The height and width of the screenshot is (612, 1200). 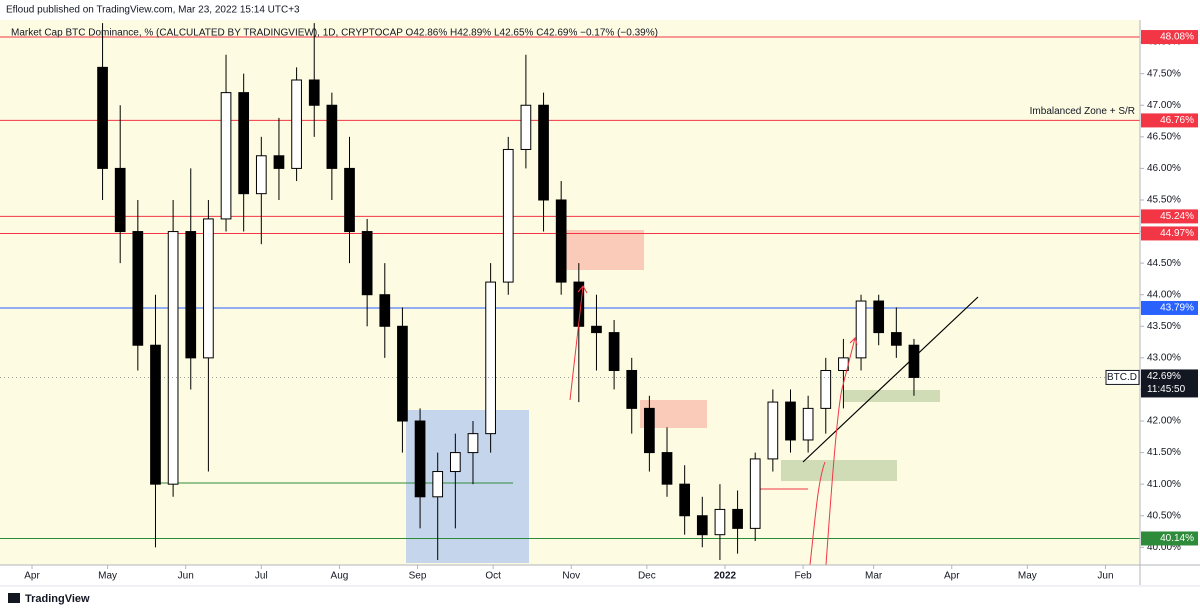 I want to click on y-tick-label: 44.00%, so click(x=1164, y=294).